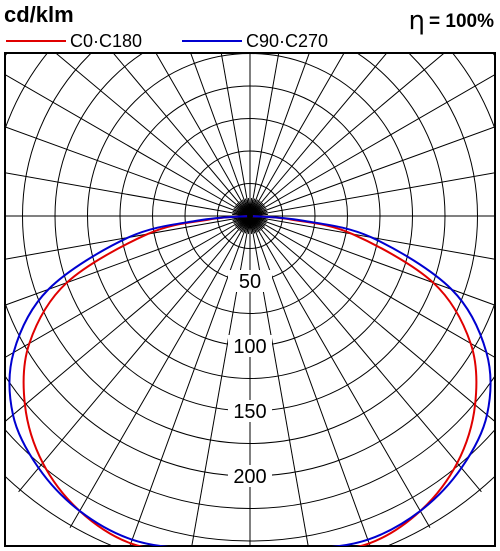 The image size is (500, 551). Describe the element at coordinates (212, 41) in the screenshot. I see `legend-swatch-blue` at that location.